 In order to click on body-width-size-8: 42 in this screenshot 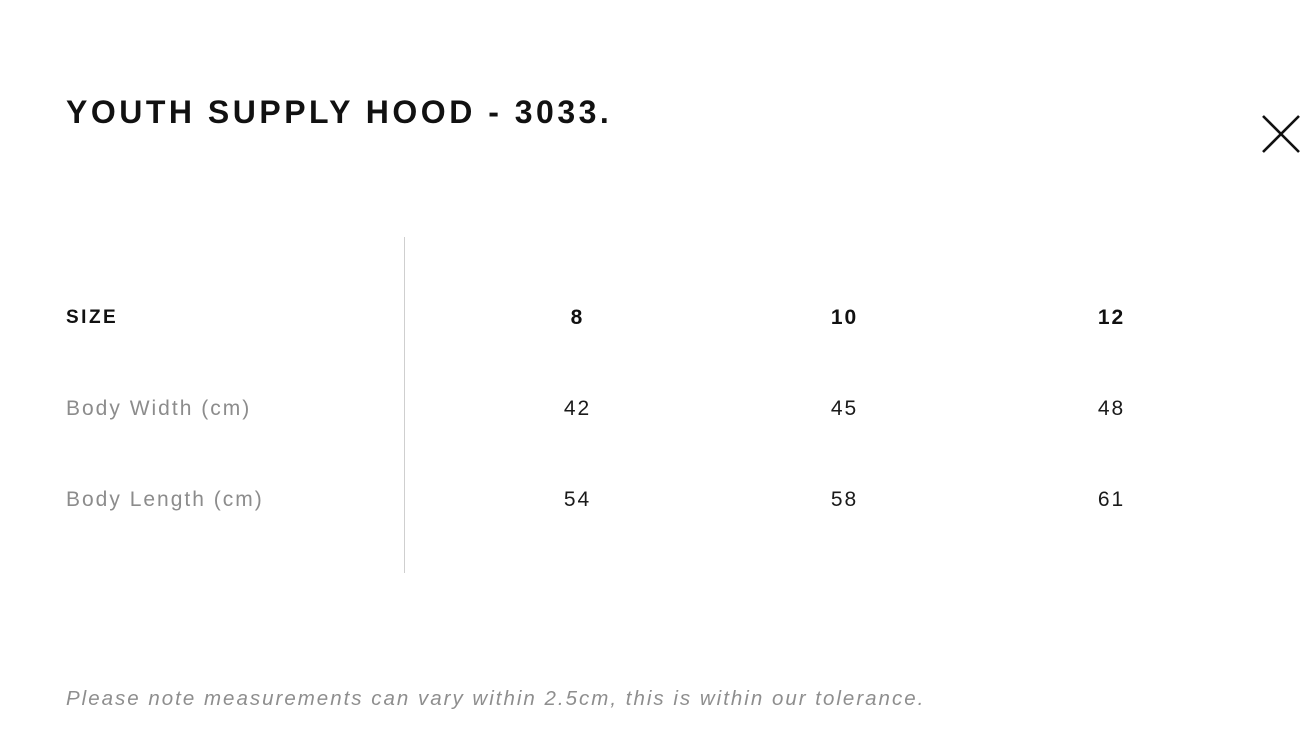, I will do `click(577, 408)`.